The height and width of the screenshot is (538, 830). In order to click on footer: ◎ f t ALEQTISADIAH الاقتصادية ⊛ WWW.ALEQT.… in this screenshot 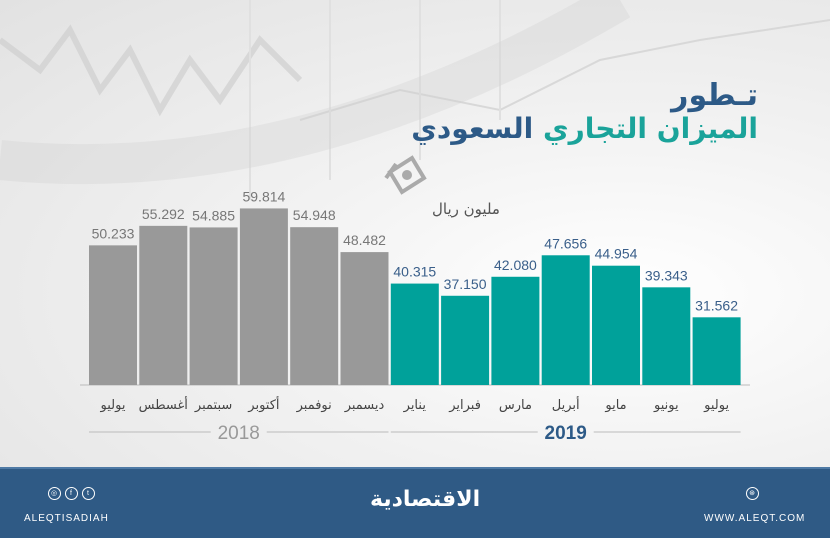, I will do `click(415, 502)`.